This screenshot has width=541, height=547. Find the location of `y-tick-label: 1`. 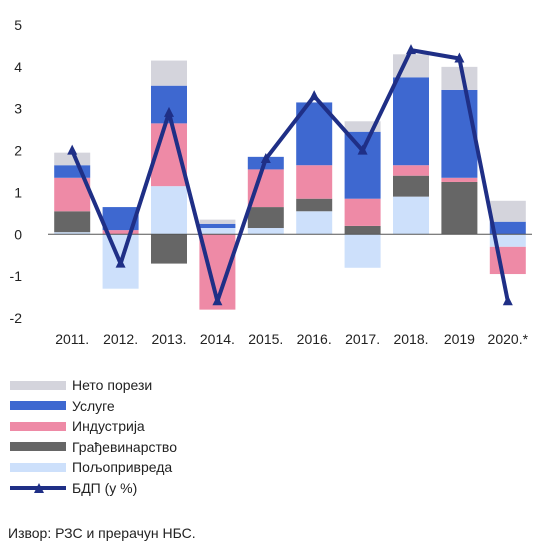

y-tick-label: 1 is located at coordinates (18, 192).